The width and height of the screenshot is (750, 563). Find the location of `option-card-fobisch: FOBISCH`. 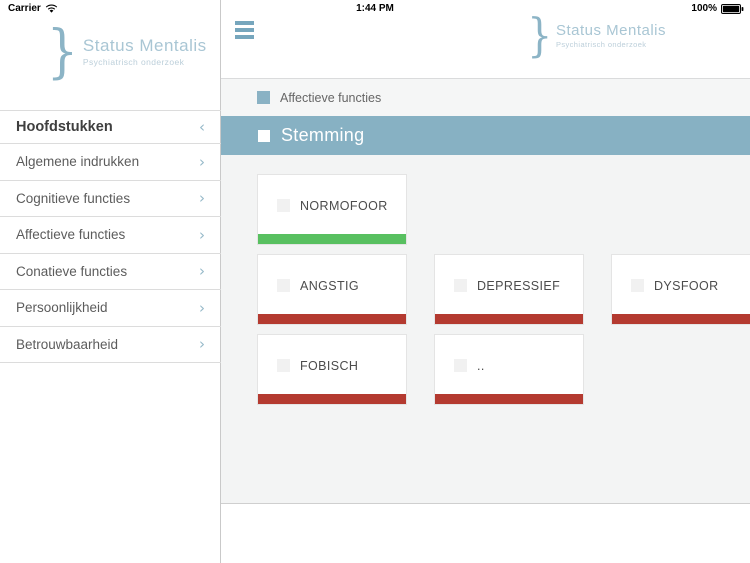

option-card-fobisch: FOBISCH is located at coordinates (332, 369).